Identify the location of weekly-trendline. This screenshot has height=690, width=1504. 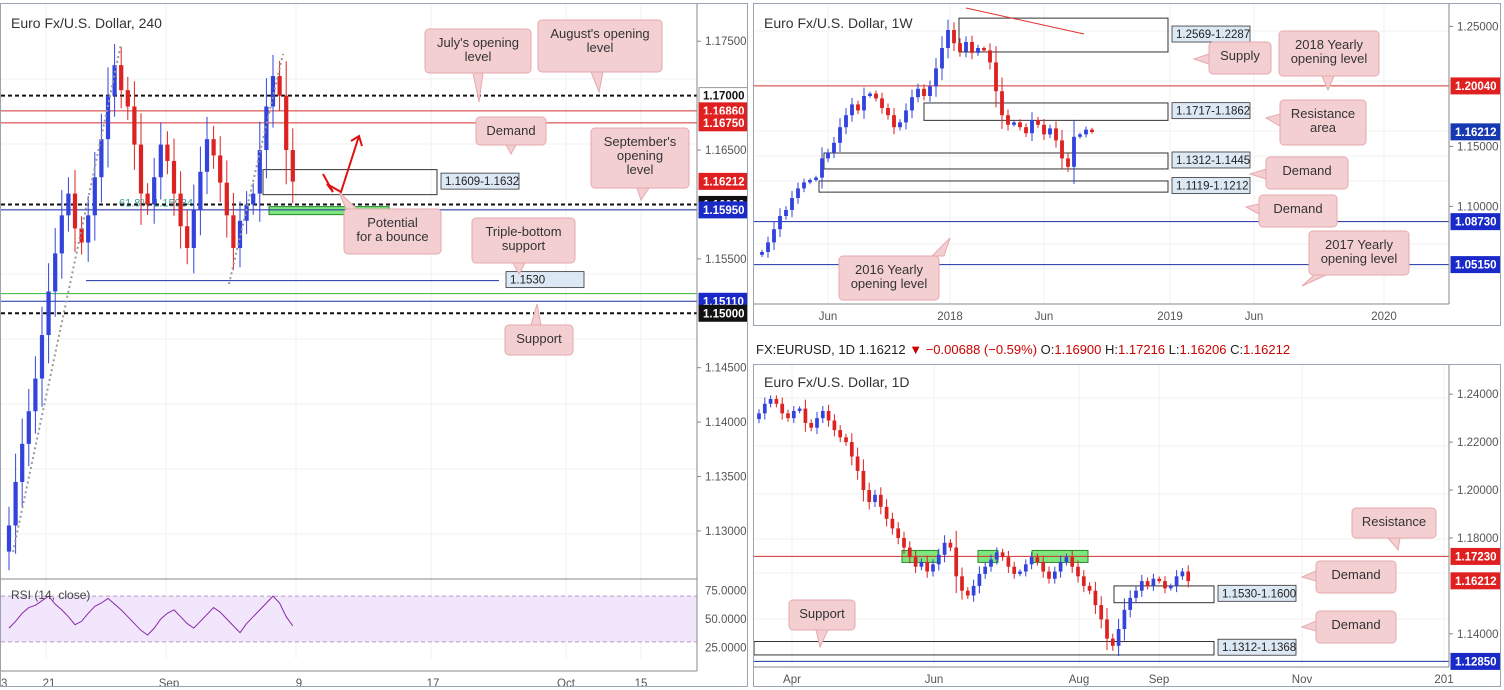
(1025, 21).